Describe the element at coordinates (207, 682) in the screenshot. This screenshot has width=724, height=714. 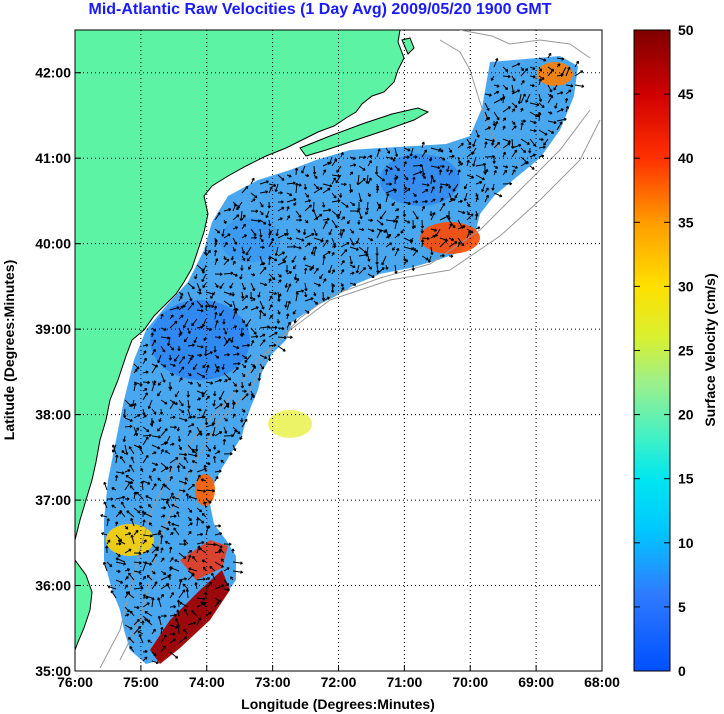
I see `x-tick-label: 74:00` at that location.